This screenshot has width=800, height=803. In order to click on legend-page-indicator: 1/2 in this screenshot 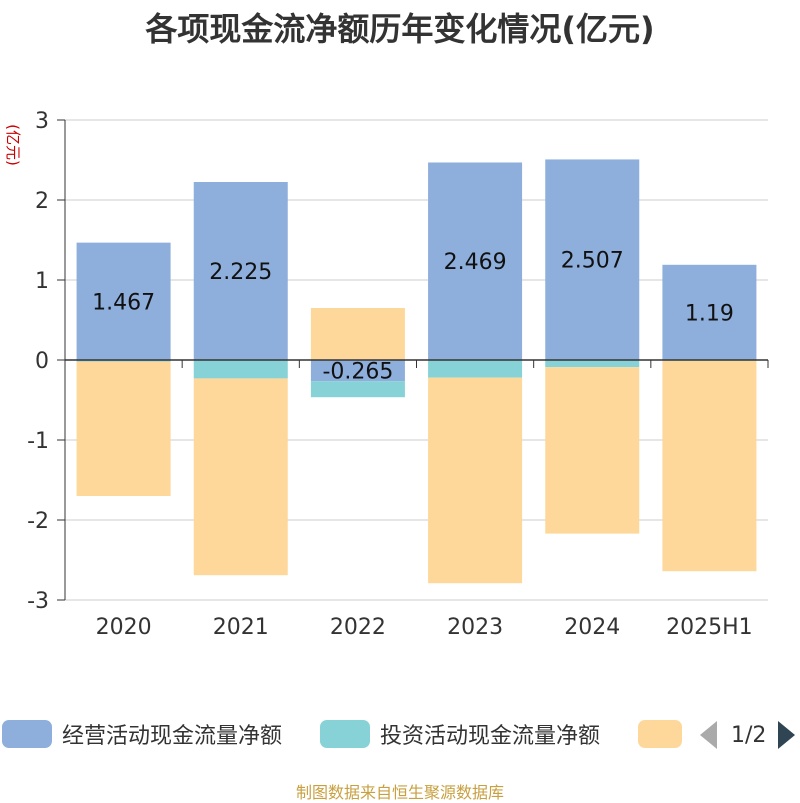, I will do `click(749, 735)`.